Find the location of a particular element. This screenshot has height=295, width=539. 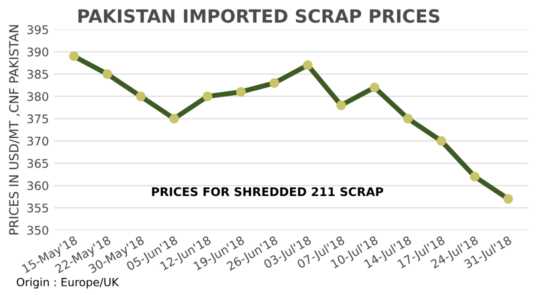

y-tick-label: 360 is located at coordinates (37, 185).